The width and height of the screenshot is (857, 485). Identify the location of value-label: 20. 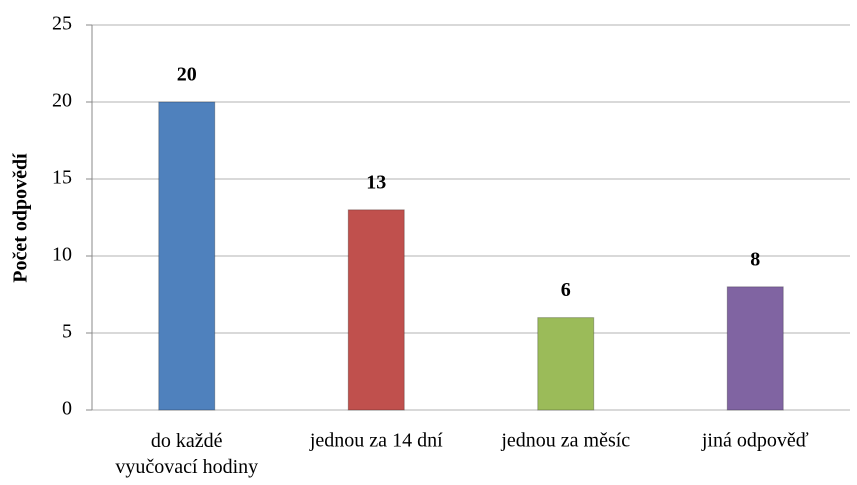
(187, 75).